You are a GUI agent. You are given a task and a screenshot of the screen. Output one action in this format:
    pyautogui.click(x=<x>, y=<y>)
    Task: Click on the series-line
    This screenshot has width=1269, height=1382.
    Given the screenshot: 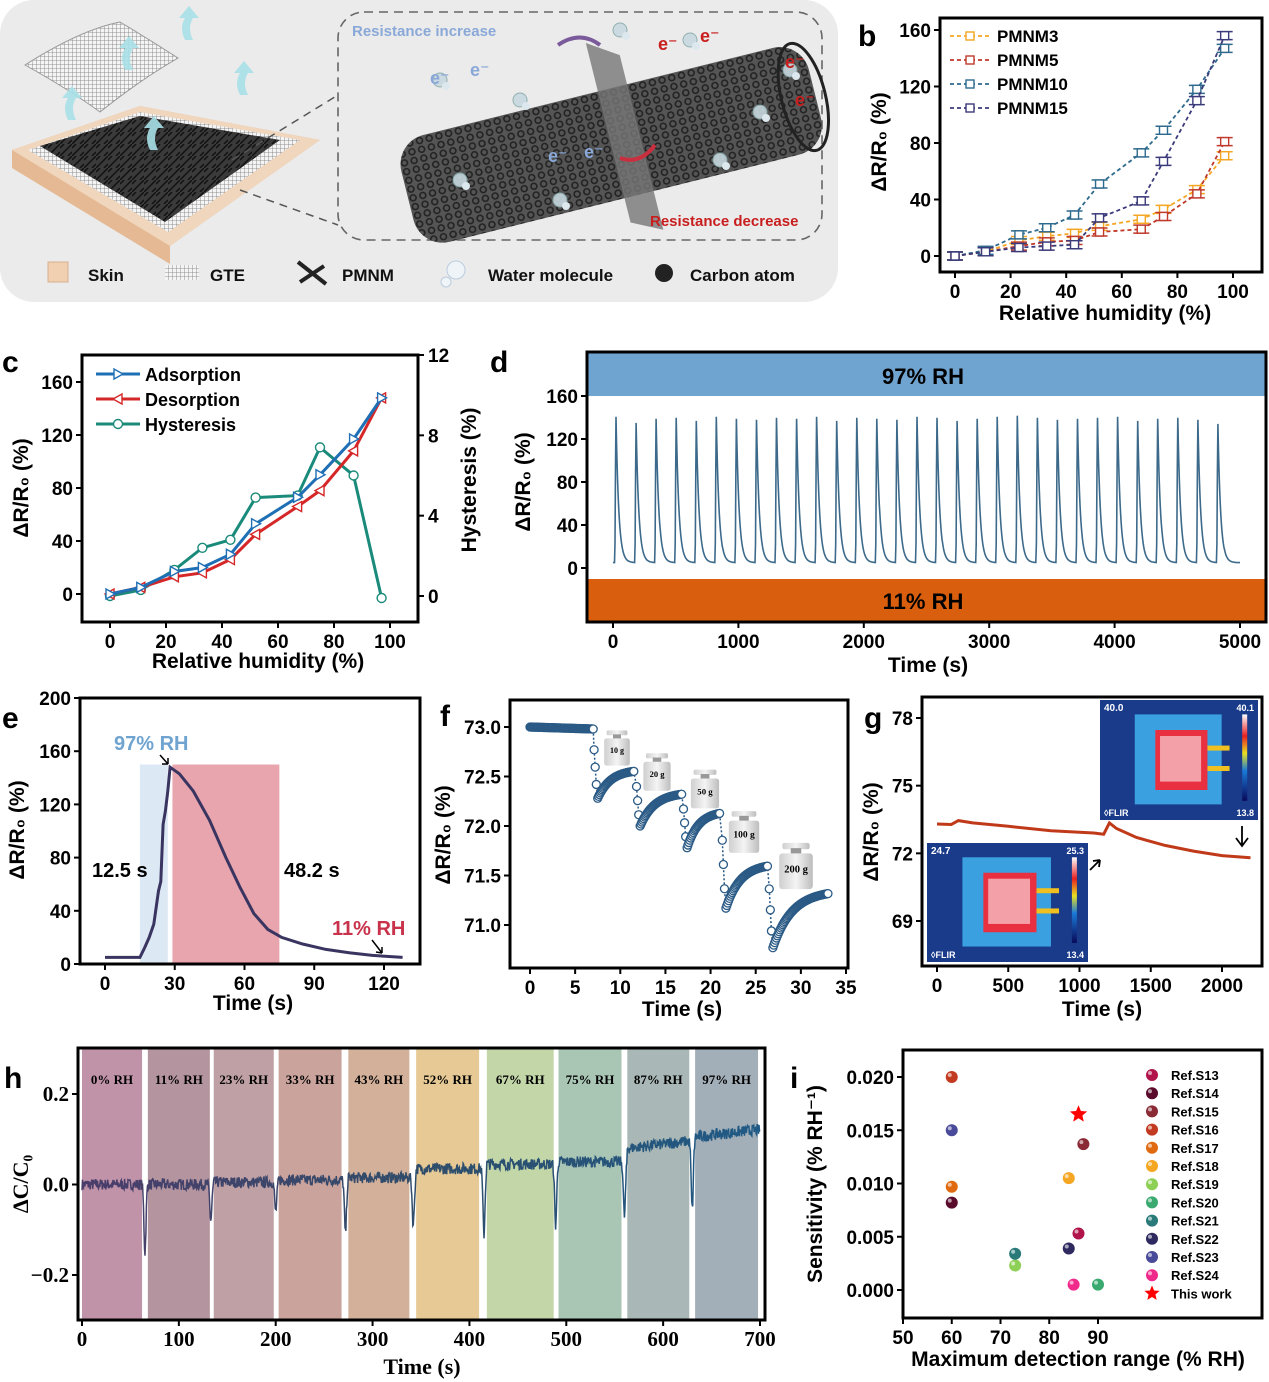 What is the action you would take?
    pyautogui.click(x=1090, y=206)
    